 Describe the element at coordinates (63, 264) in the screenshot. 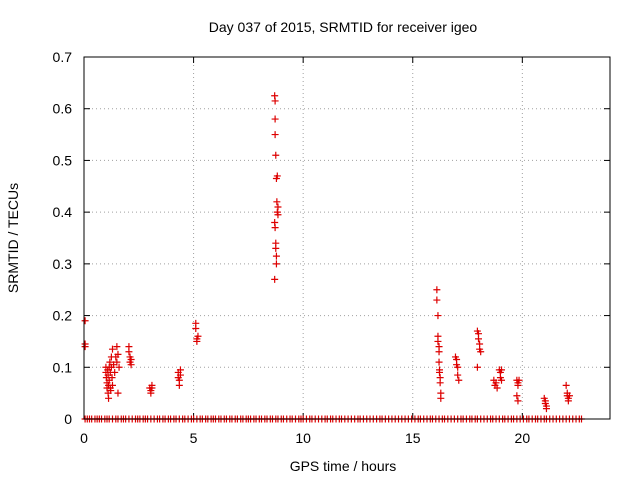

I see `y-tick-label: 0.3` at that location.